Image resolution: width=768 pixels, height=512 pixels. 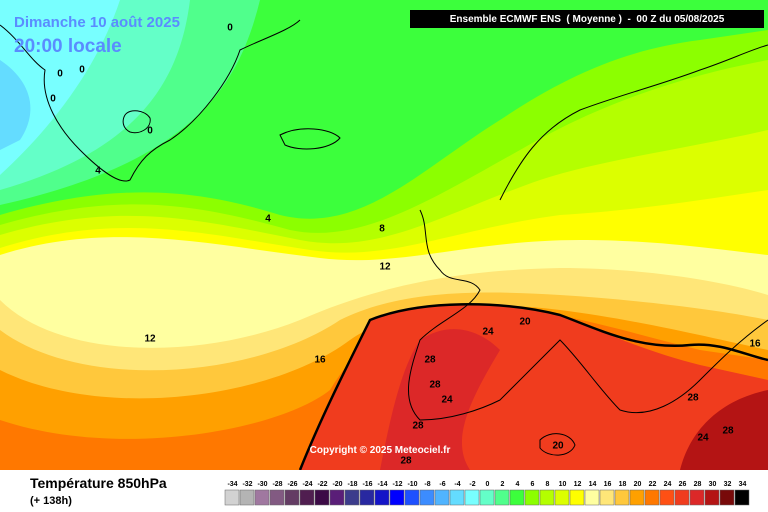 I want to click on date: Dimanche 10 août 2025, so click(x=97, y=22).